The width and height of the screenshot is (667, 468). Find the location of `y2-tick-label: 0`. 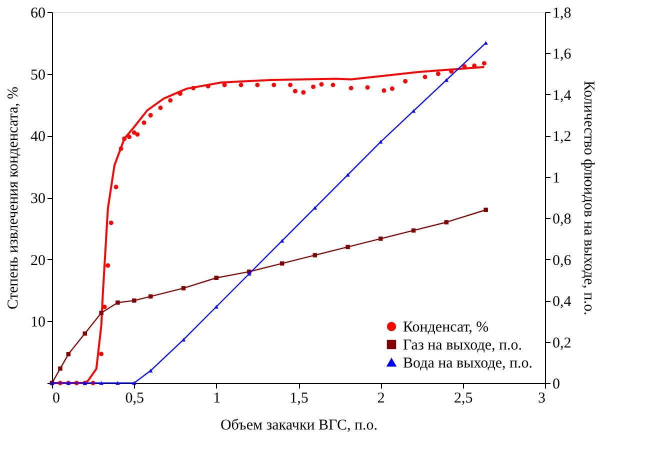

y2-tick-label: 0 is located at coordinates (556, 384).